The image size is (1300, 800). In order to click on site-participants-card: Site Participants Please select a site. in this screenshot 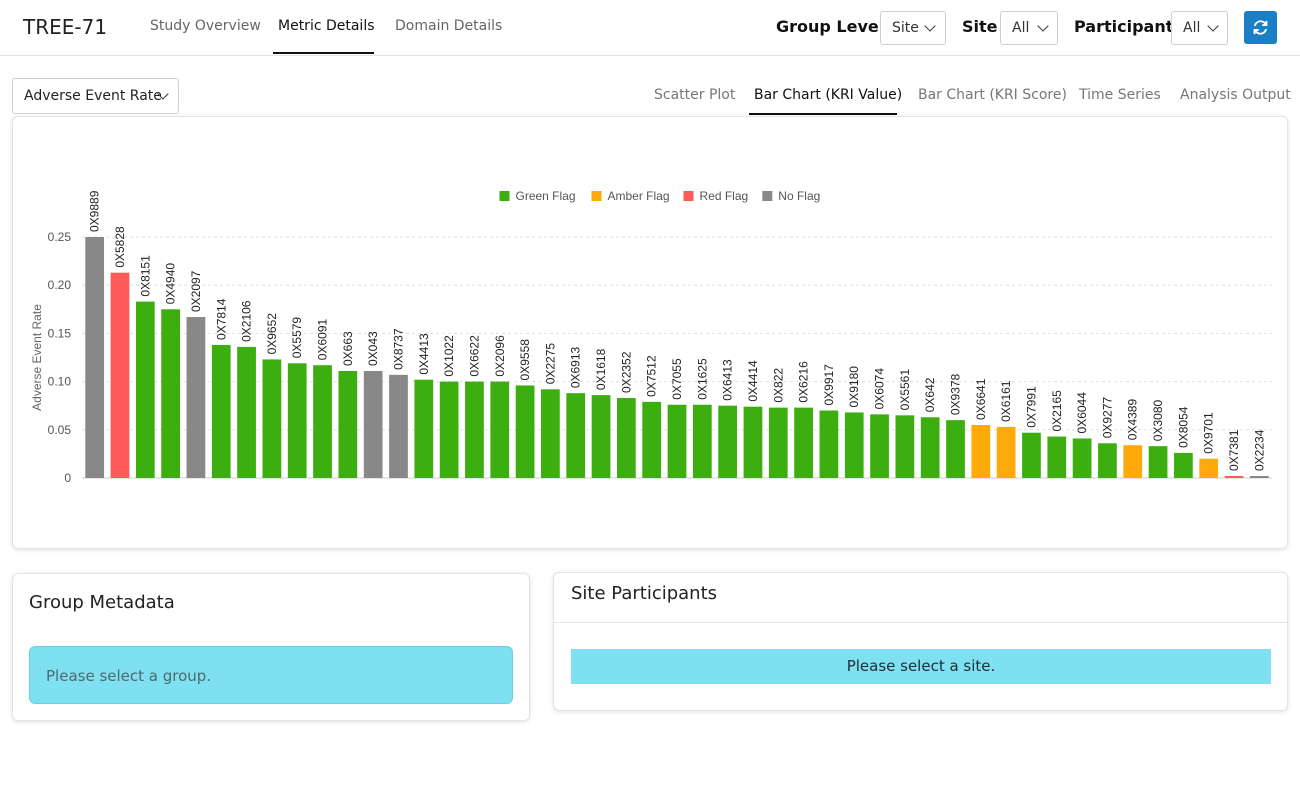, I will do `click(920, 641)`.